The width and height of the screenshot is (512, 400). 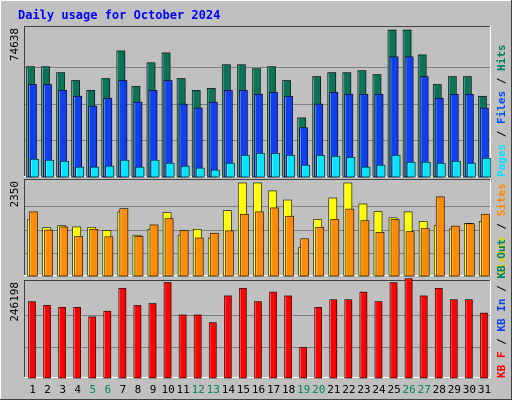 What do you see at coordinates (123, 389) in the screenshot?
I see `x-tick-label: 7` at bounding box center [123, 389].